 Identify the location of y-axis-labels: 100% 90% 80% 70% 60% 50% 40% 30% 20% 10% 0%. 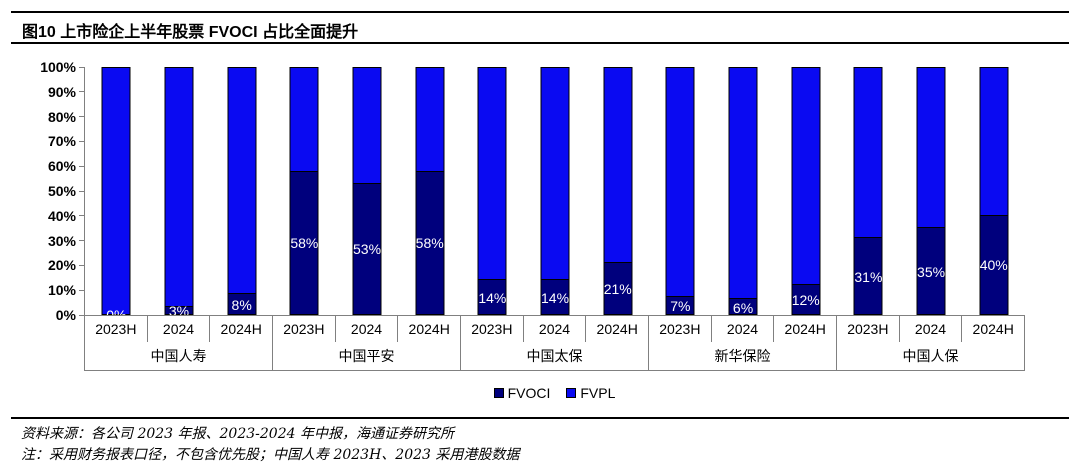
(38, 191).